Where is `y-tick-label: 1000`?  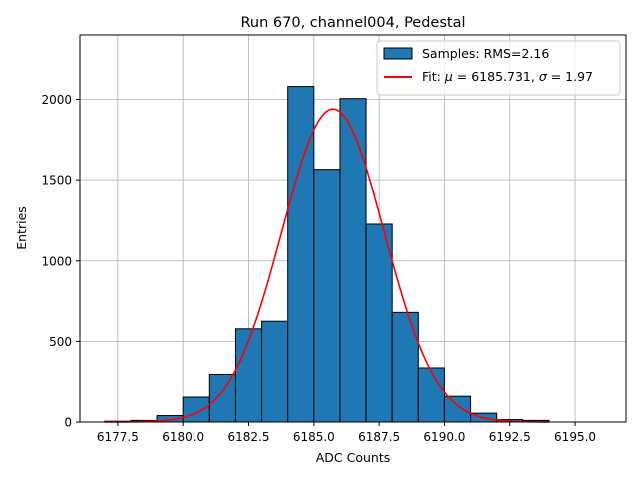
y-tick-label: 1000 is located at coordinates (56, 261).